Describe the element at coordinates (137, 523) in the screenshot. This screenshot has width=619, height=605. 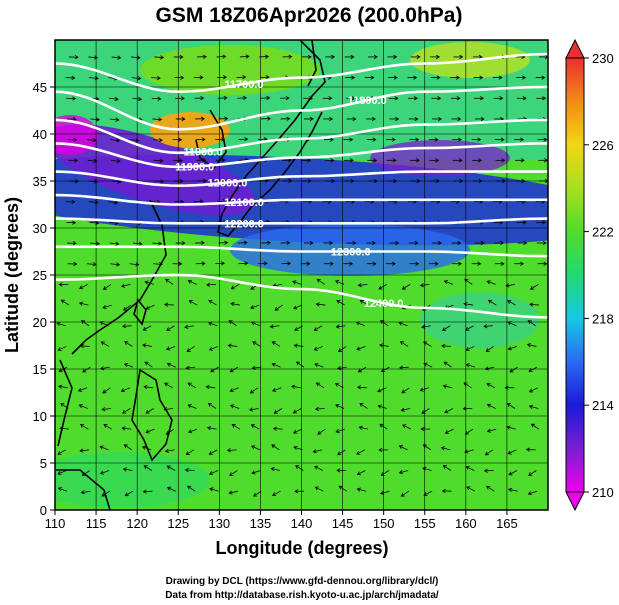
I see `x-tick-label: 120` at that location.